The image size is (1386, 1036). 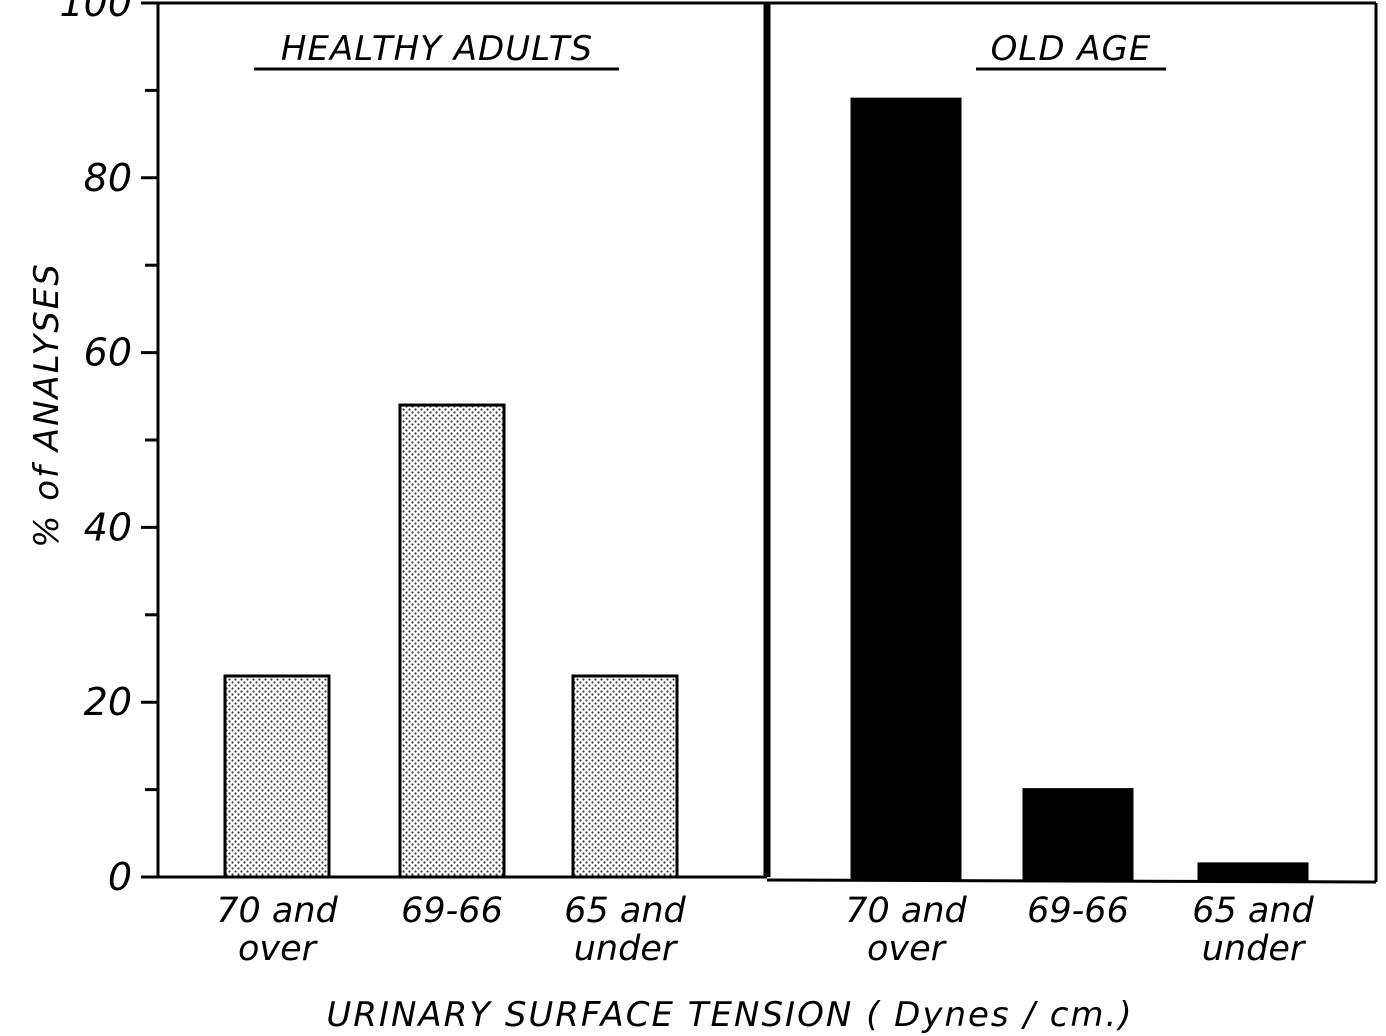 I want to click on y-tick-label: 20, so click(x=108, y=702).